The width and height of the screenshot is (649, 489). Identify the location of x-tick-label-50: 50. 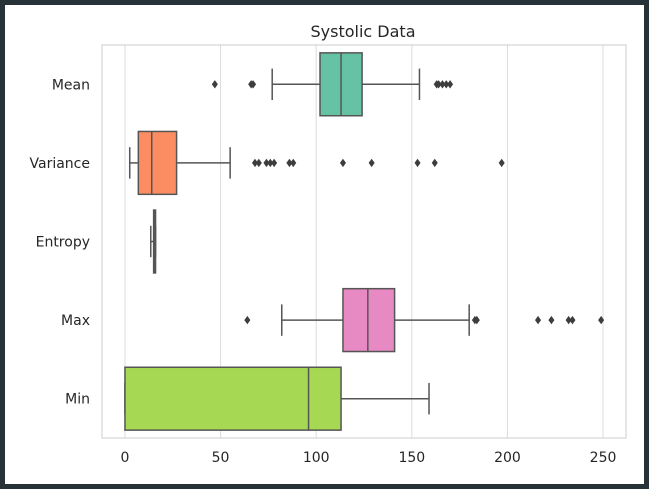
(221, 458).